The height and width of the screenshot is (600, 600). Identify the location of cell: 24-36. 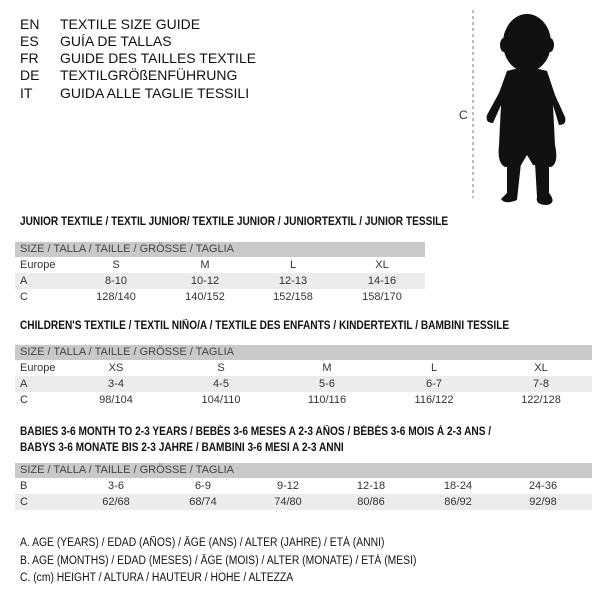
(543, 486).